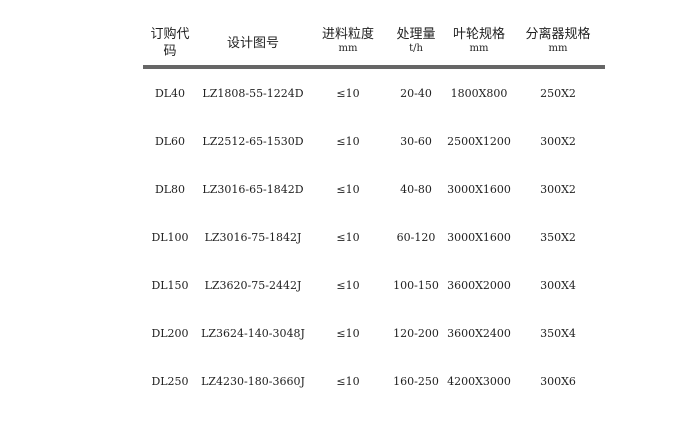  Describe the element at coordinates (558, 285) in the screenshot. I see `cell-separator-spec: 300X4` at that location.